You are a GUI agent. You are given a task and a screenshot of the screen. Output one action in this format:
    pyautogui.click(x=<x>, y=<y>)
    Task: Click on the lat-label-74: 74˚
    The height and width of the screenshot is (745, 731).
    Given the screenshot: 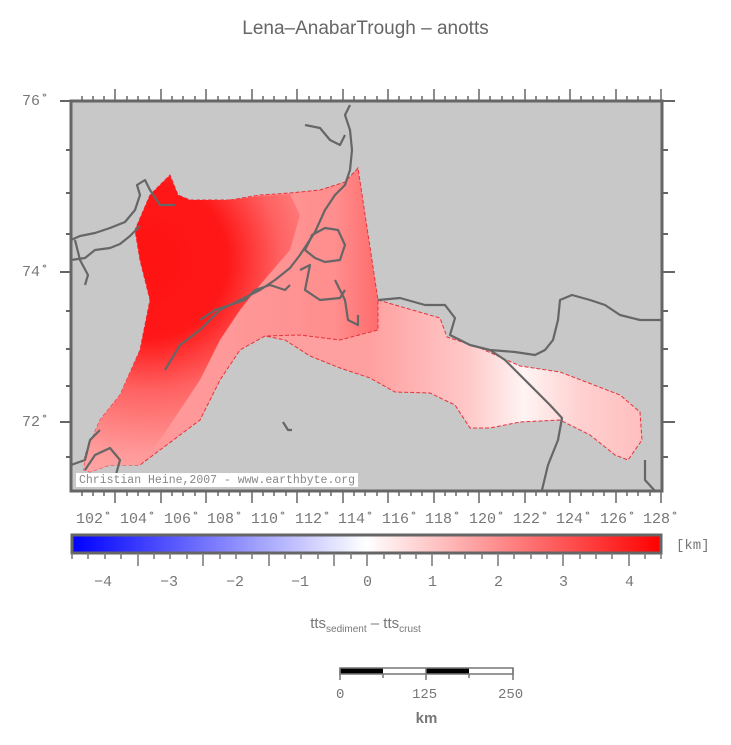 What is the action you would take?
    pyautogui.click(x=36, y=272)
    